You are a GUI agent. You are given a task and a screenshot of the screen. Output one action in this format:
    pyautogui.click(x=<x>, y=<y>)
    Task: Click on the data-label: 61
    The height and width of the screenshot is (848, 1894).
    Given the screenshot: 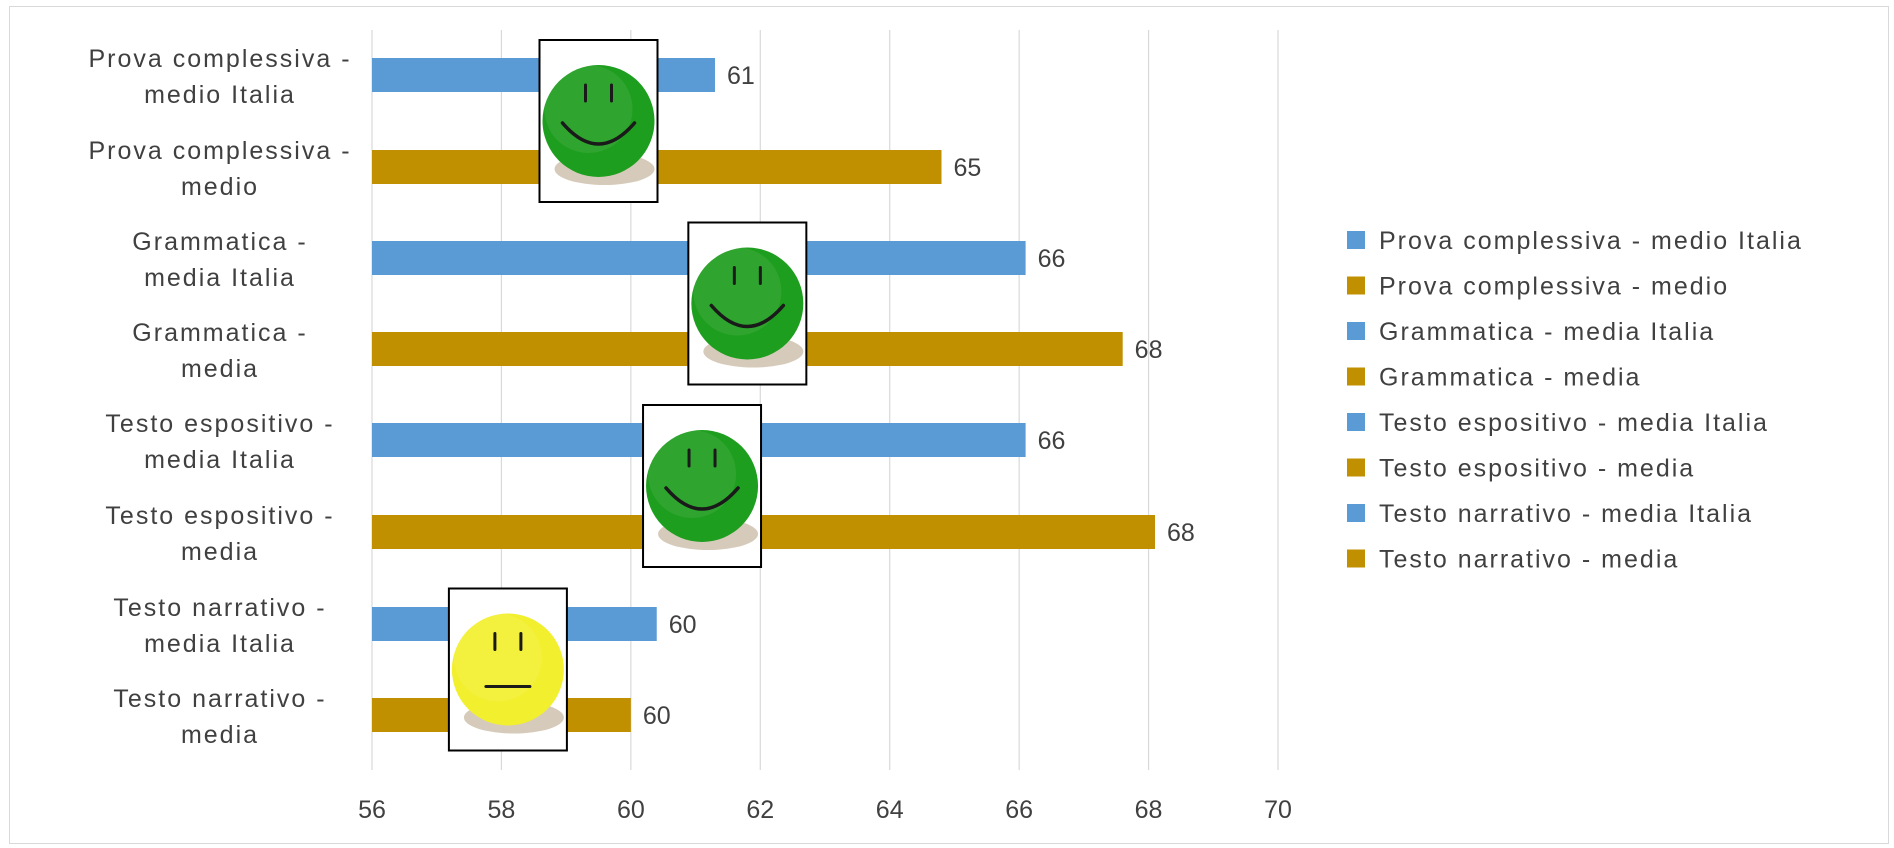 What is the action you would take?
    pyautogui.click(x=741, y=76)
    